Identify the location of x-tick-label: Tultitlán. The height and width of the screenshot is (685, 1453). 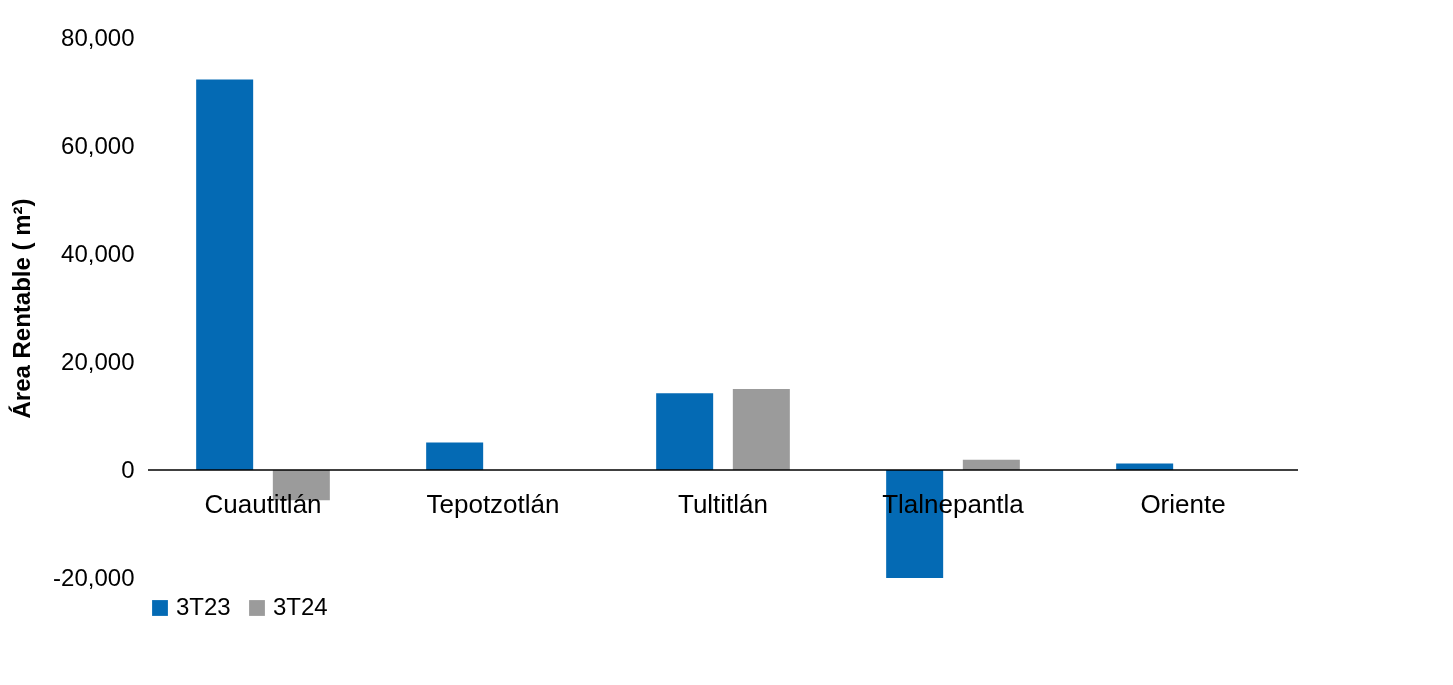
(723, 504).